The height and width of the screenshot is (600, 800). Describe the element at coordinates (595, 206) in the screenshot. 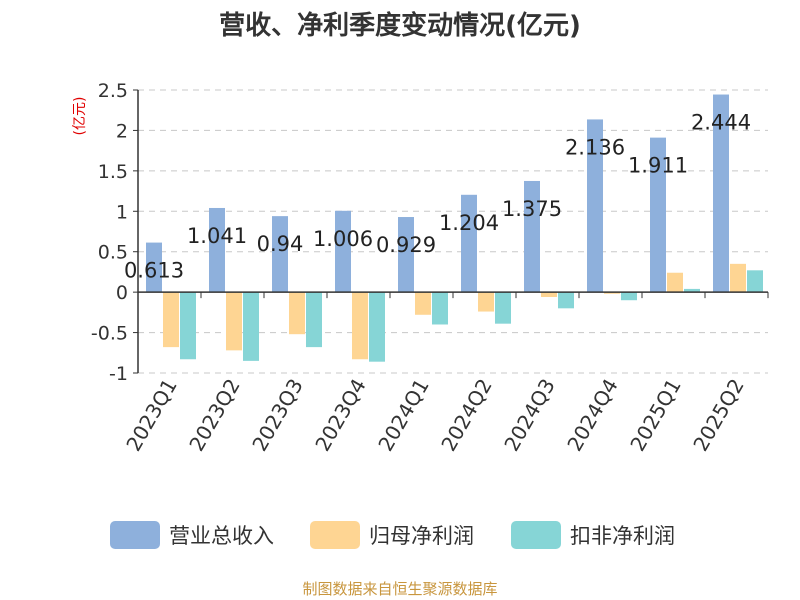

I see `bar-1-2024Q4` at that location.